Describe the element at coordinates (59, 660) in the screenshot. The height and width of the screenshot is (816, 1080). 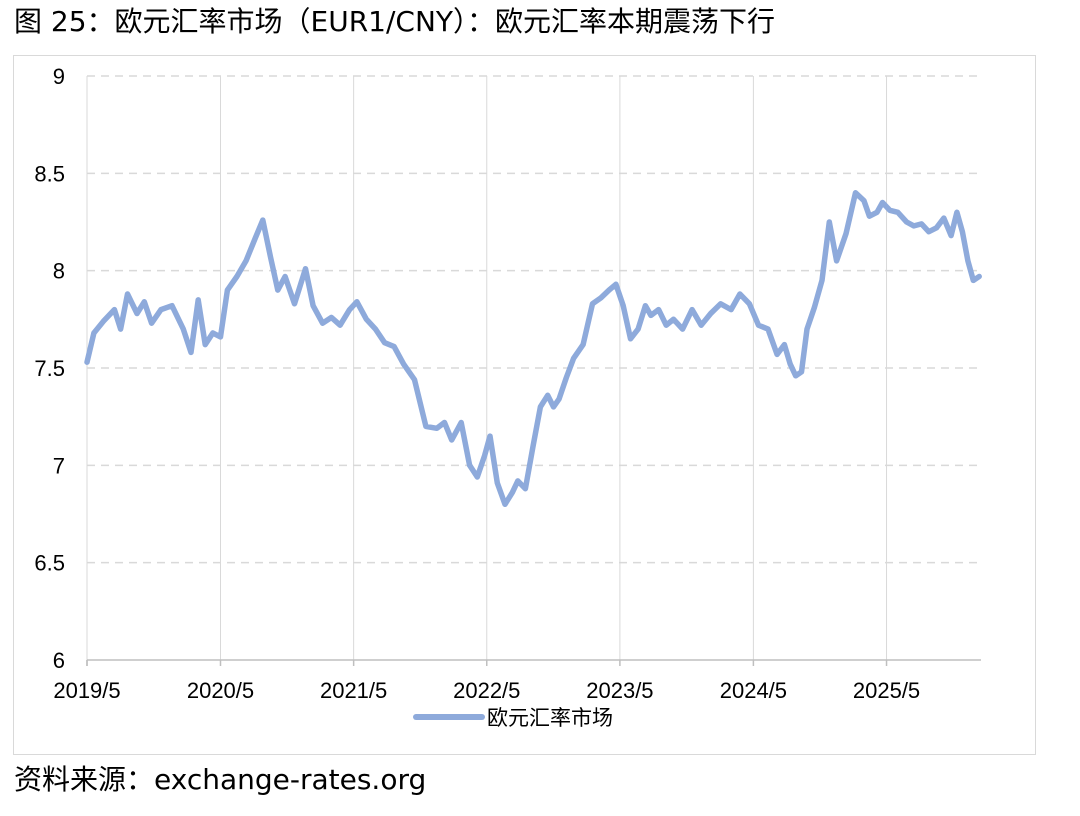
I see `y-tick-label: 6` at that location.